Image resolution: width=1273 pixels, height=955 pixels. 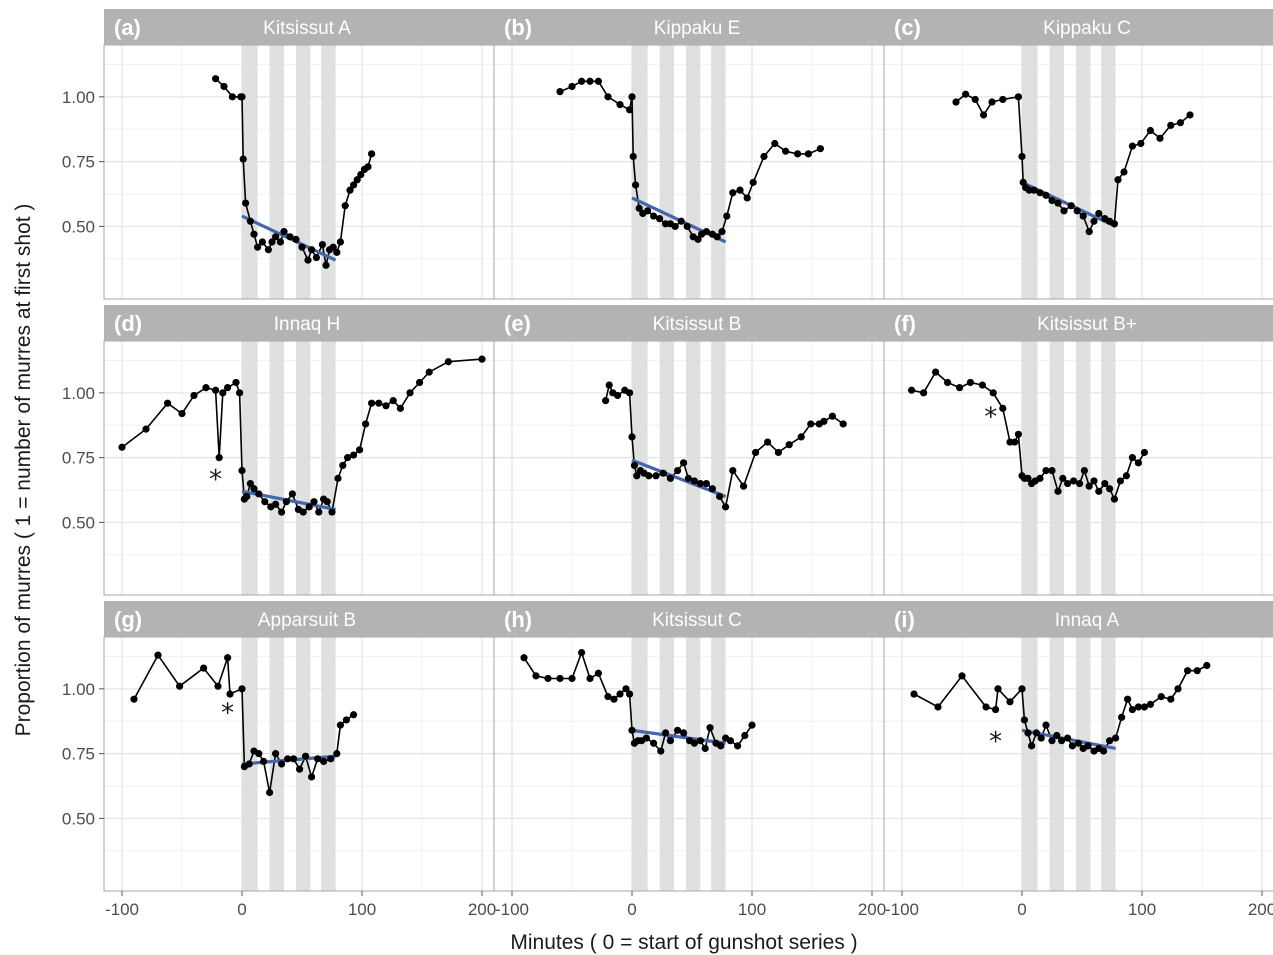 What do you see at coordinates (631, 909) in the screenshot?
I see `x-tick-label: 0` at bounding box center [631, 909].